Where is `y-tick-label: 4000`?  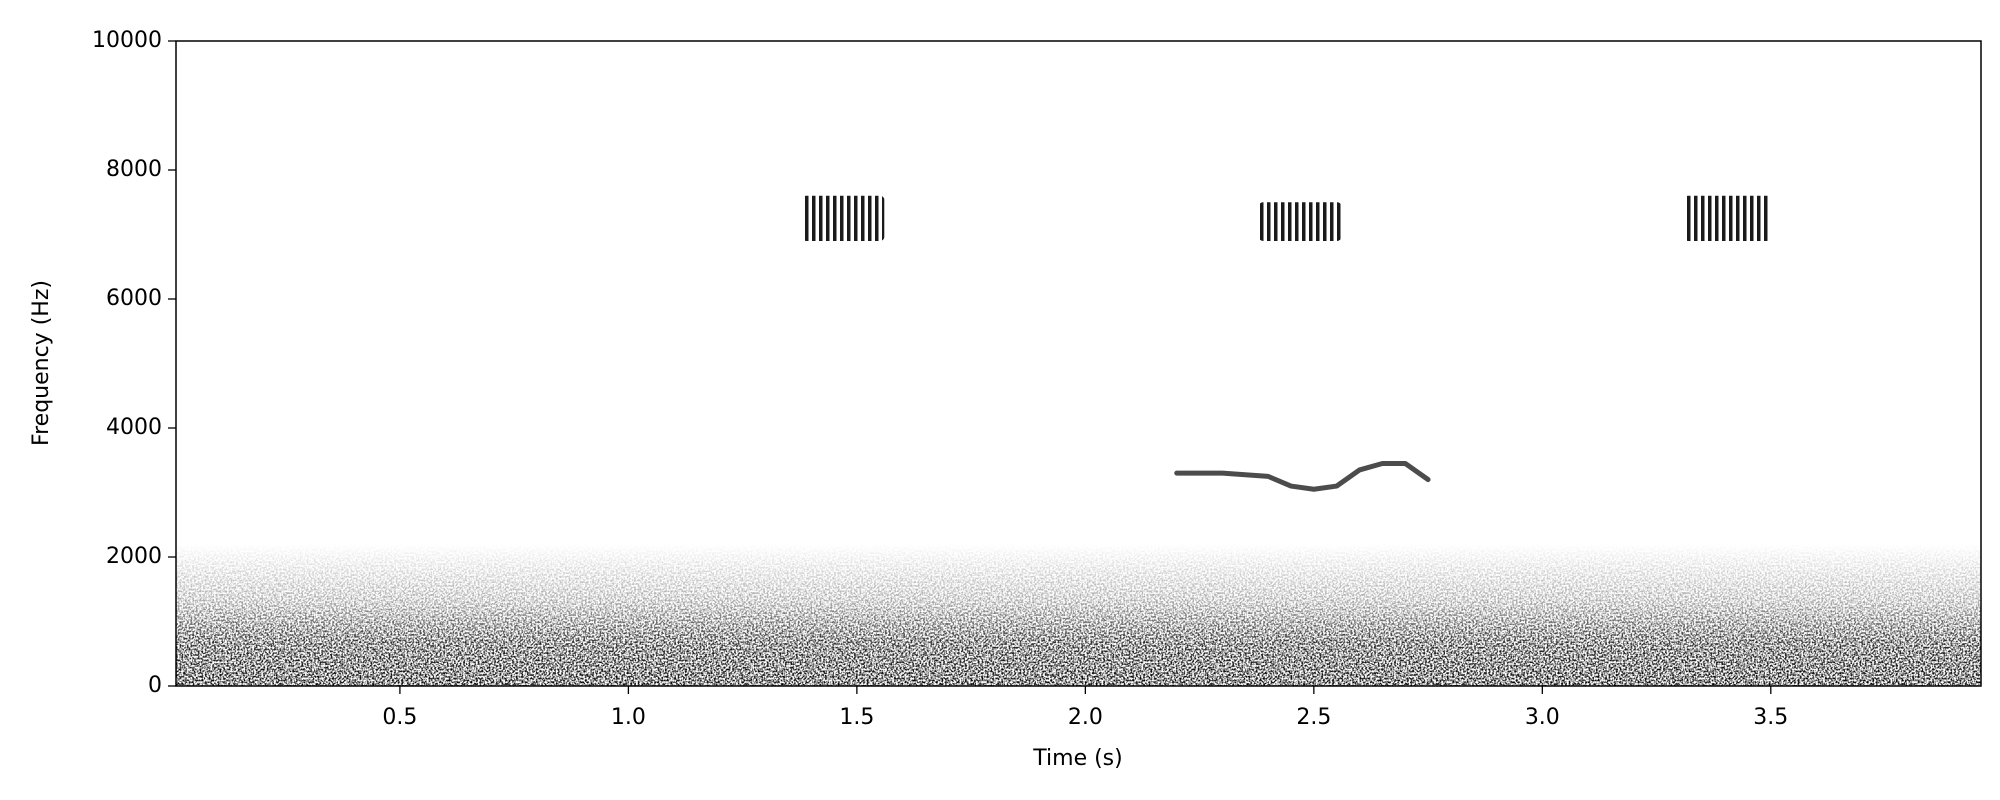 y-tick-label: 4000 is located at coordinates (134, 427).